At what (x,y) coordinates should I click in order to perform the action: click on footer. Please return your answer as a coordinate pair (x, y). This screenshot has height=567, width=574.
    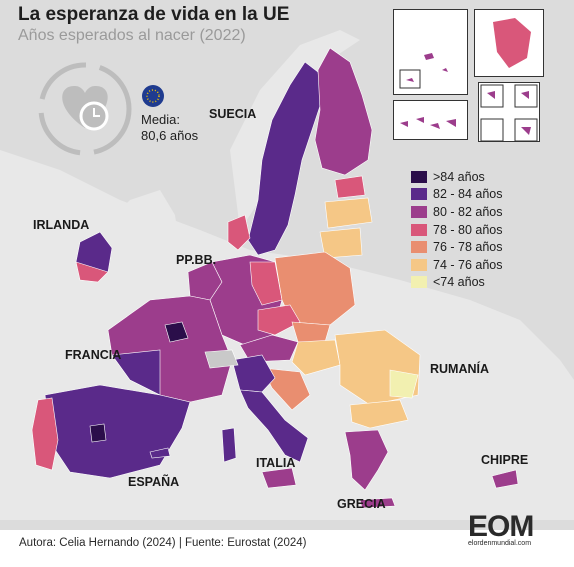
    Looking at the image, I should click on (287, 548).